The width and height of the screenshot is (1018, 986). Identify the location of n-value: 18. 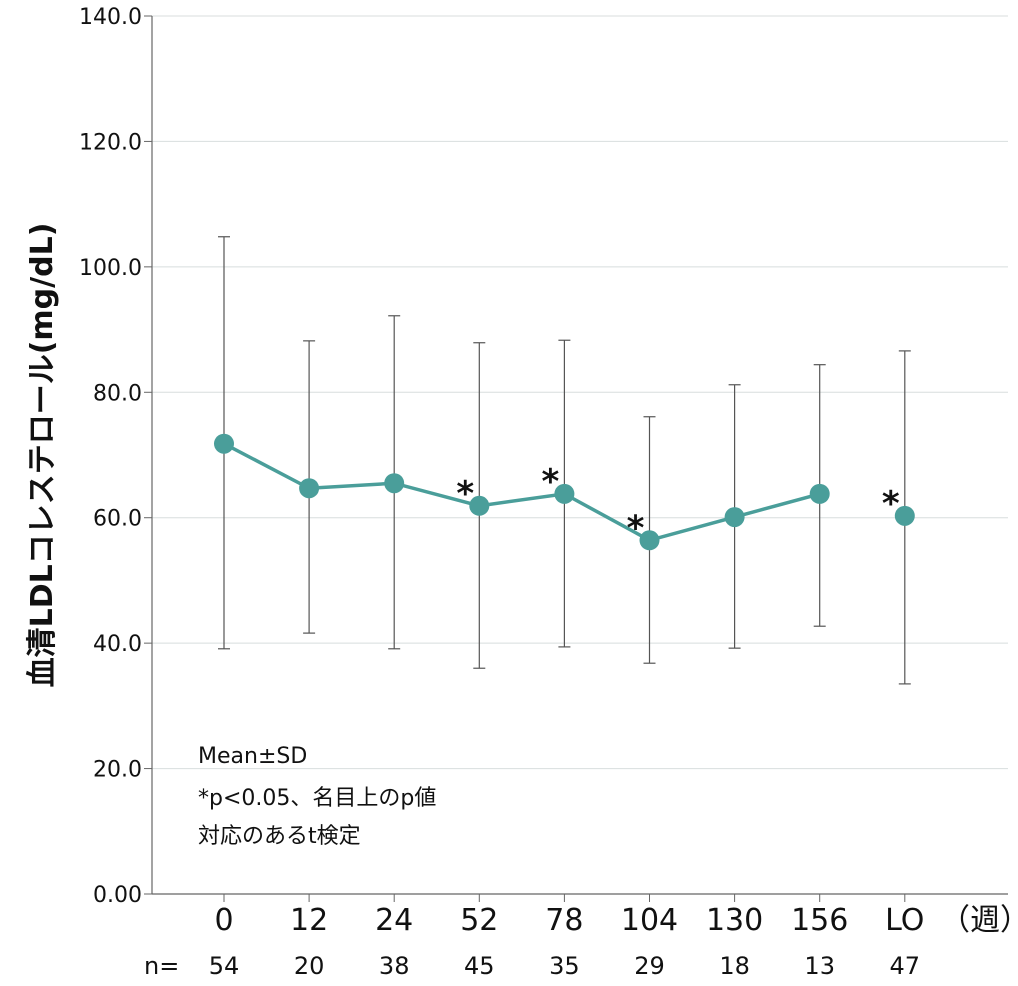
(734, 966).